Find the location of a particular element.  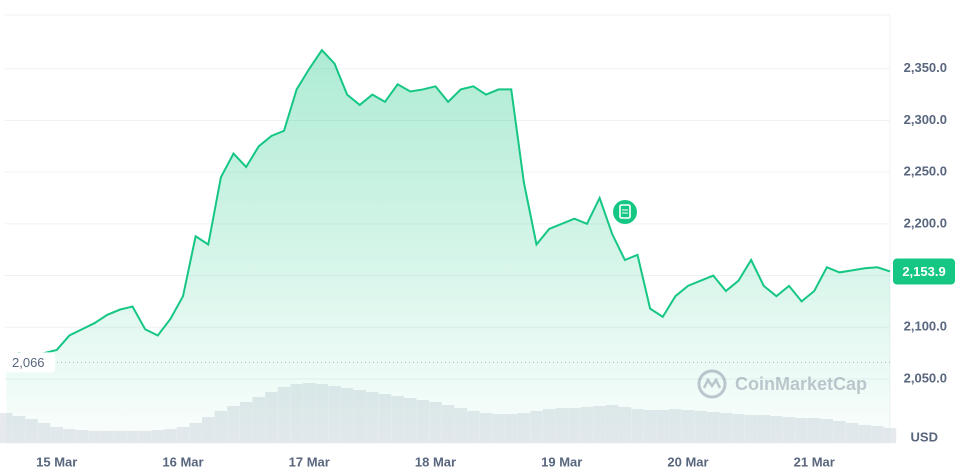

reference-label: 2,066 is located at coordinates (28, 362).